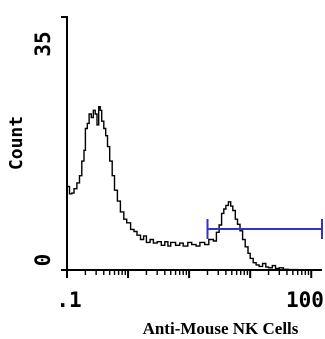 The height and width of the screenshot is (339, 325). What do you see at coordinates (43, 43) in the screenshot?
I see `y-tick-label-max: 35` at bounding box center [43, 43].